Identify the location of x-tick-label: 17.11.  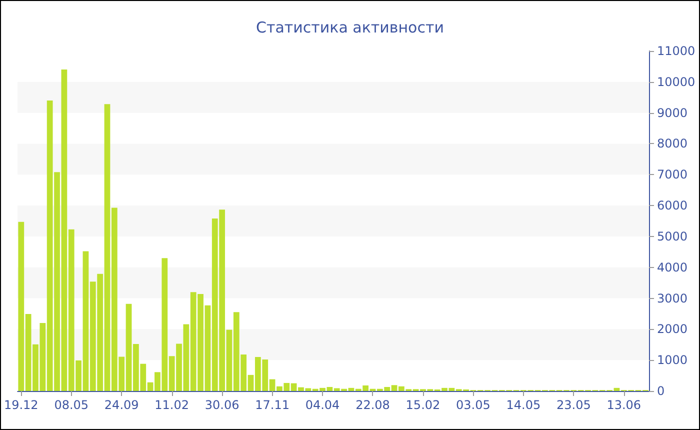
(272, 405).